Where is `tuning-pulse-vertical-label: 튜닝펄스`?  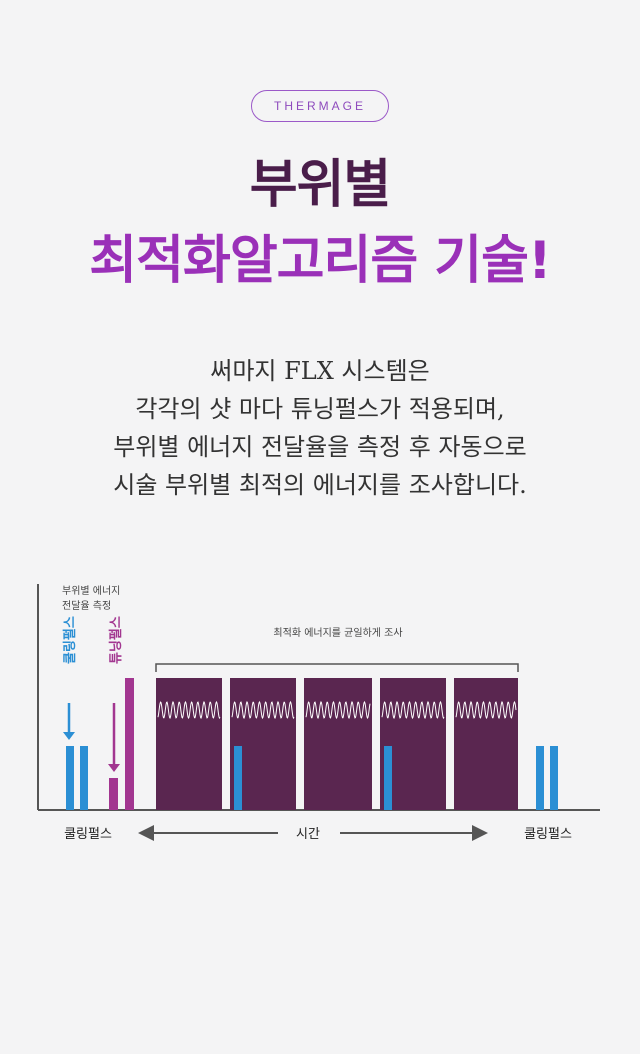
tuning-pulse-vertical-label: 튜닝펄스 is located at coordinates (116, 640).